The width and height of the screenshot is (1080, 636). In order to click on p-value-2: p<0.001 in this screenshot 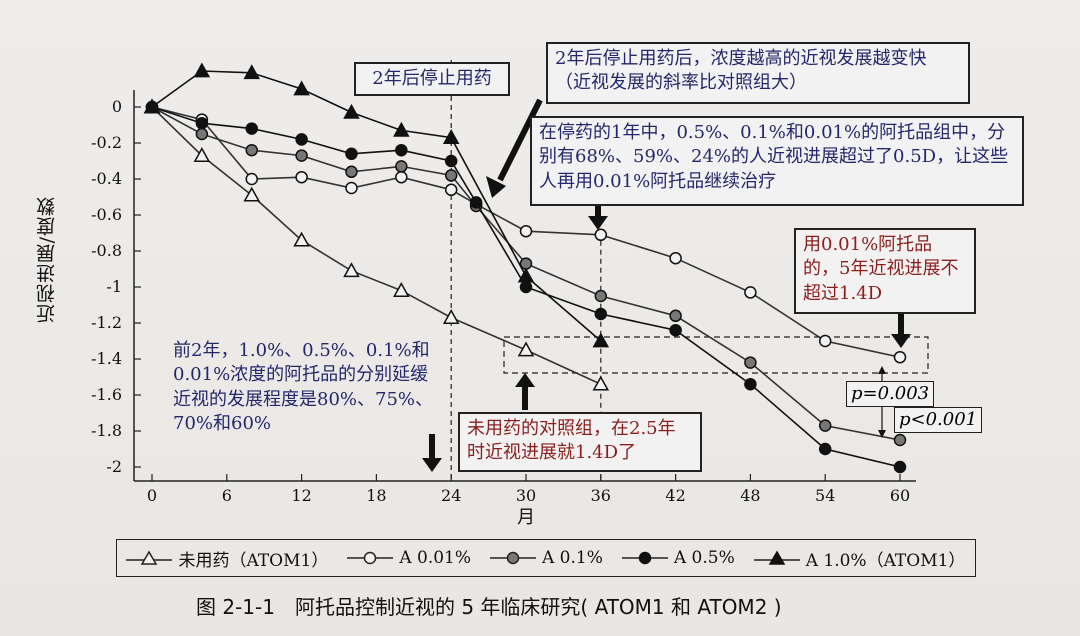, I will do `click(938, 419)`.